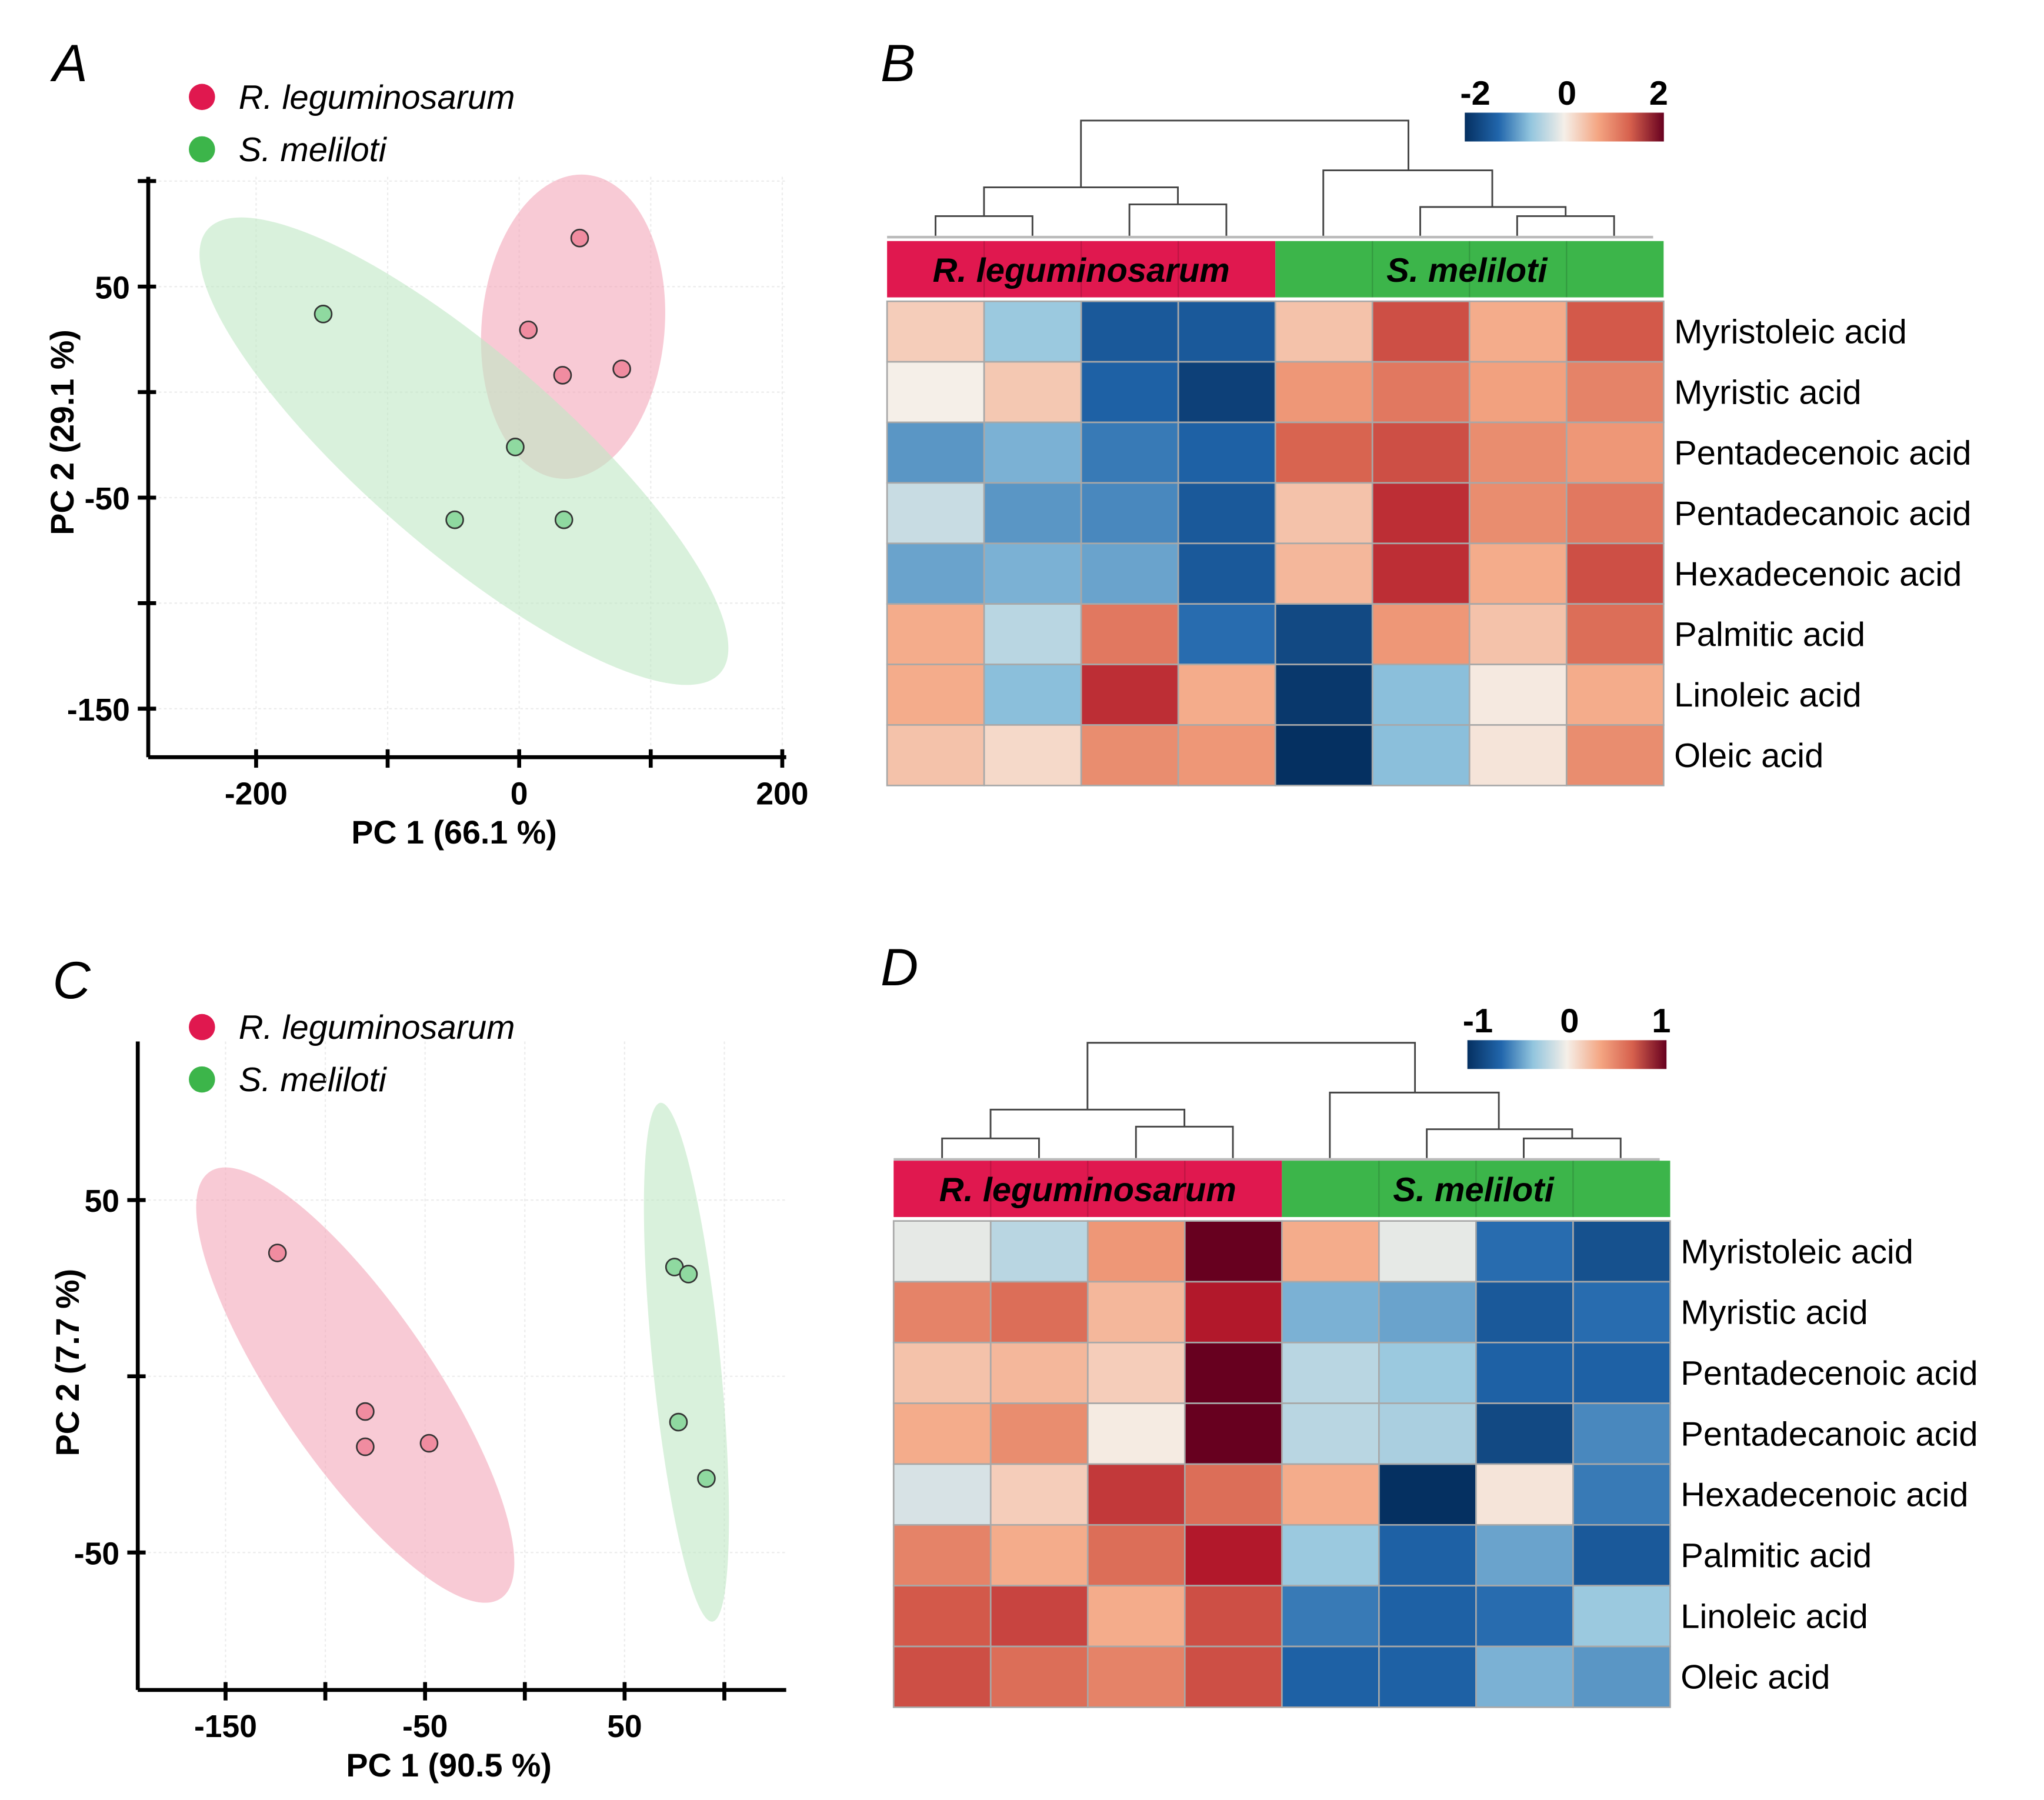 Image resolution: width=2044 pixels, height=1800 pixels. What do you see at coordinates (449, 1765) in the screenshot?
I see `x-axis-title: PC 1 (90.5 %)` at bounding box center [449, 1765].